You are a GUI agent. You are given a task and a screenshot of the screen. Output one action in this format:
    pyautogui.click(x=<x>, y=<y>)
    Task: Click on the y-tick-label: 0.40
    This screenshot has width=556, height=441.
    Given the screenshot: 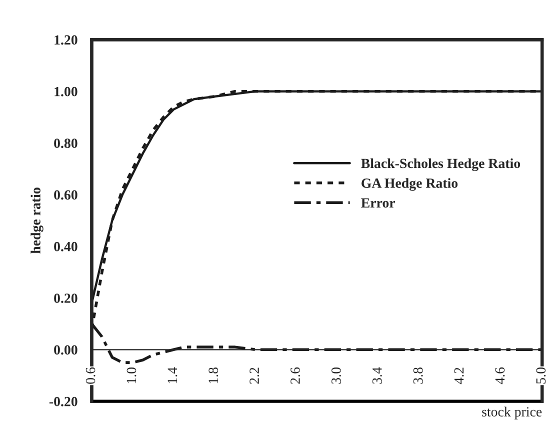 What is the action you would take?
    pyautogui.click(x=66, y=247)
    